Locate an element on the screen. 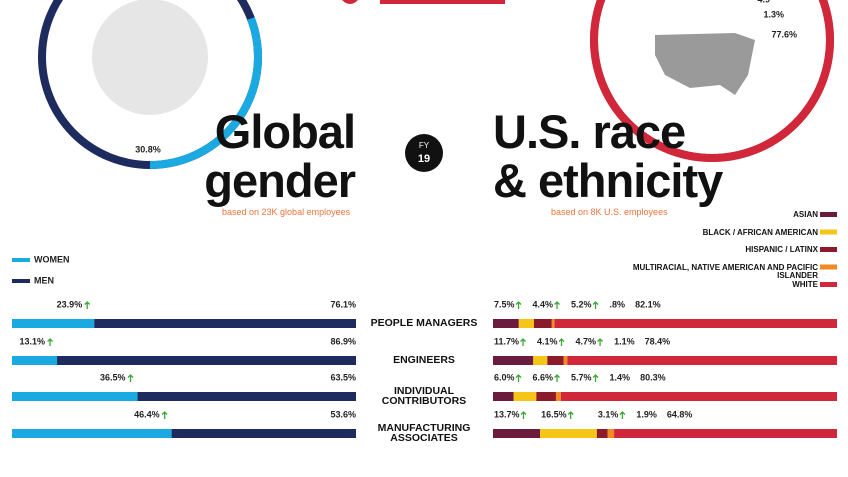 Image resolution: width=848 pixels, height=477 pixels. subtitle: based on 8K U.S. employees is located at coordinates (609, 212).